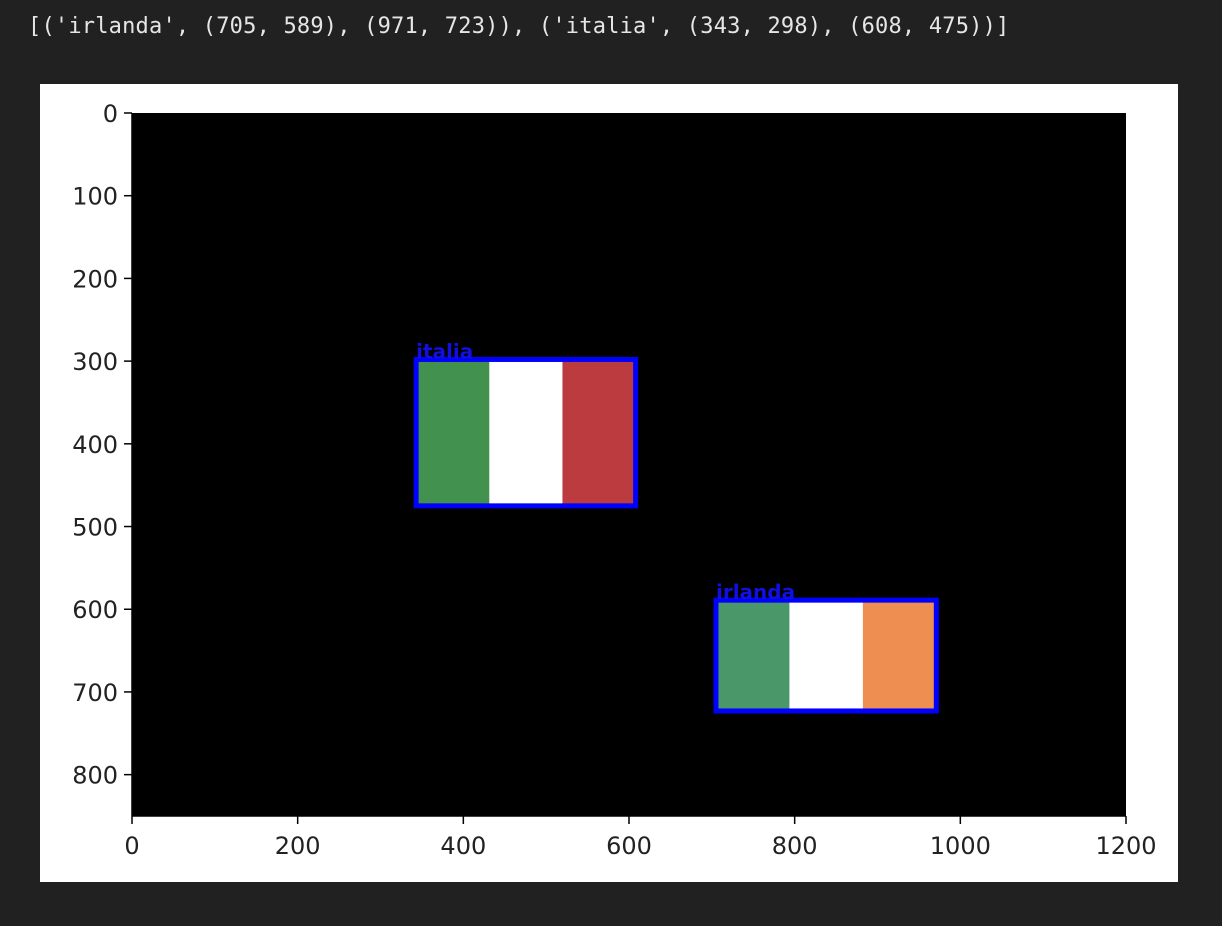 This screenshot has height=926, width=1222. What do you see at coordinates (95, 610) in the screenshot?
I see `y-tick-label: 600` at bounding box center [95, 610].